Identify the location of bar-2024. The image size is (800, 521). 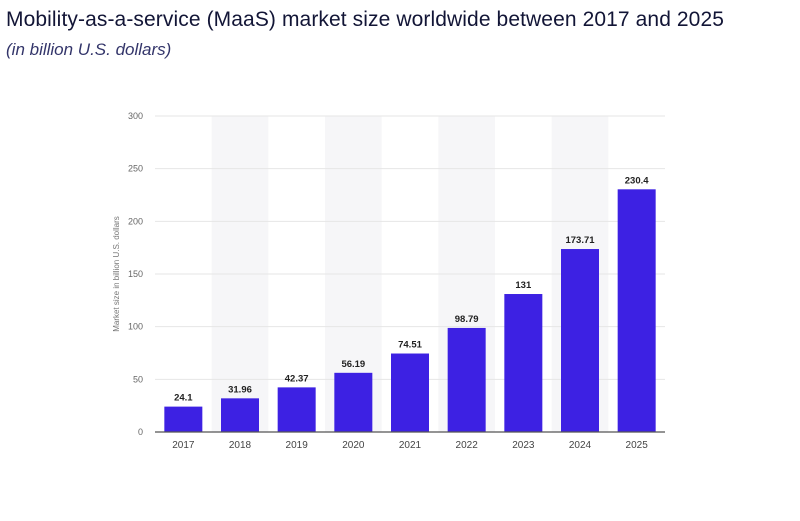
(580, 340).